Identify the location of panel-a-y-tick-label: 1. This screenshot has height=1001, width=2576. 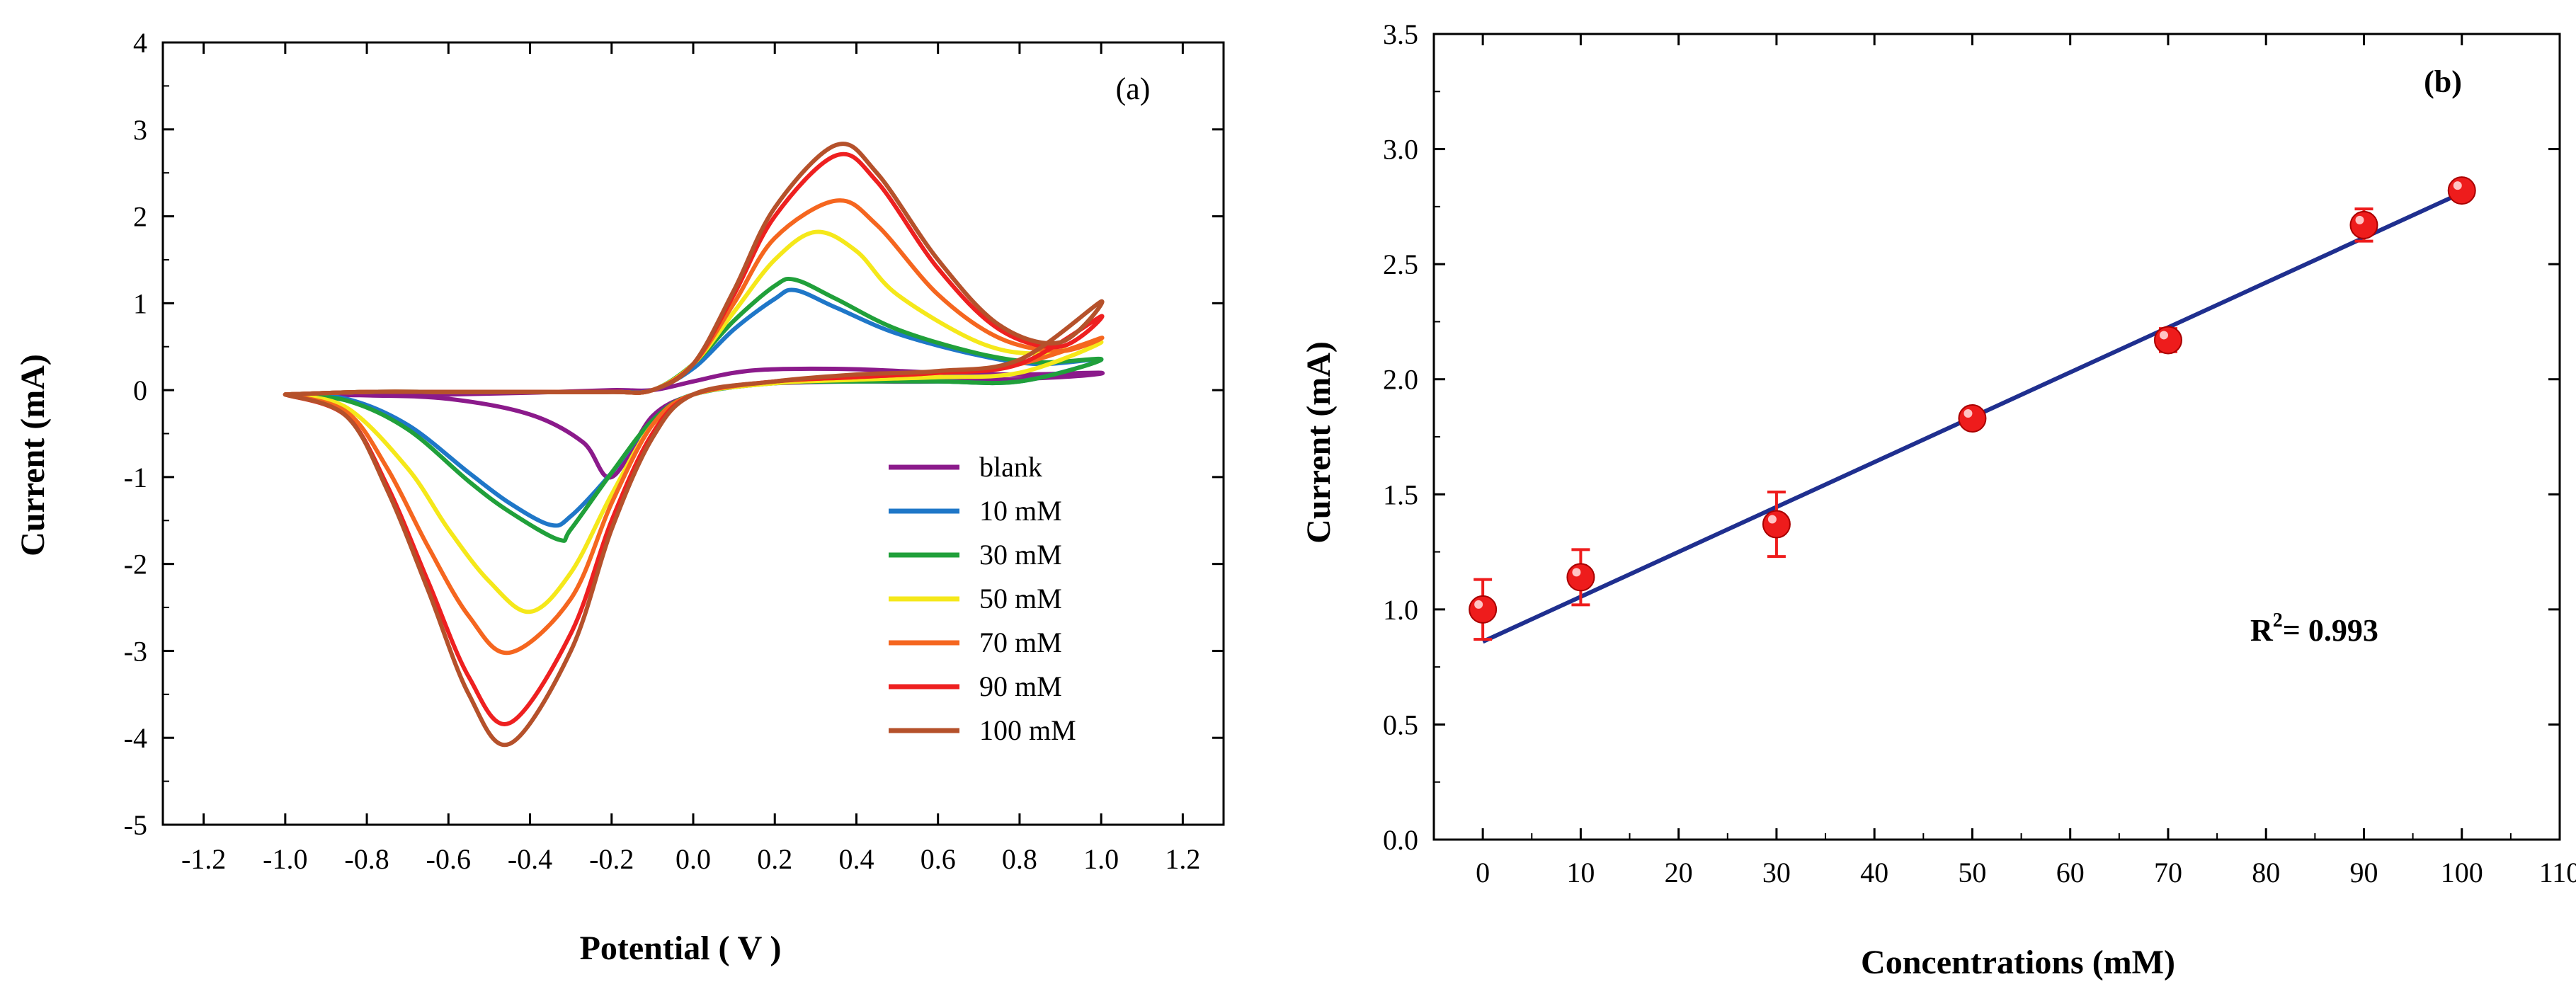
(140, 303).